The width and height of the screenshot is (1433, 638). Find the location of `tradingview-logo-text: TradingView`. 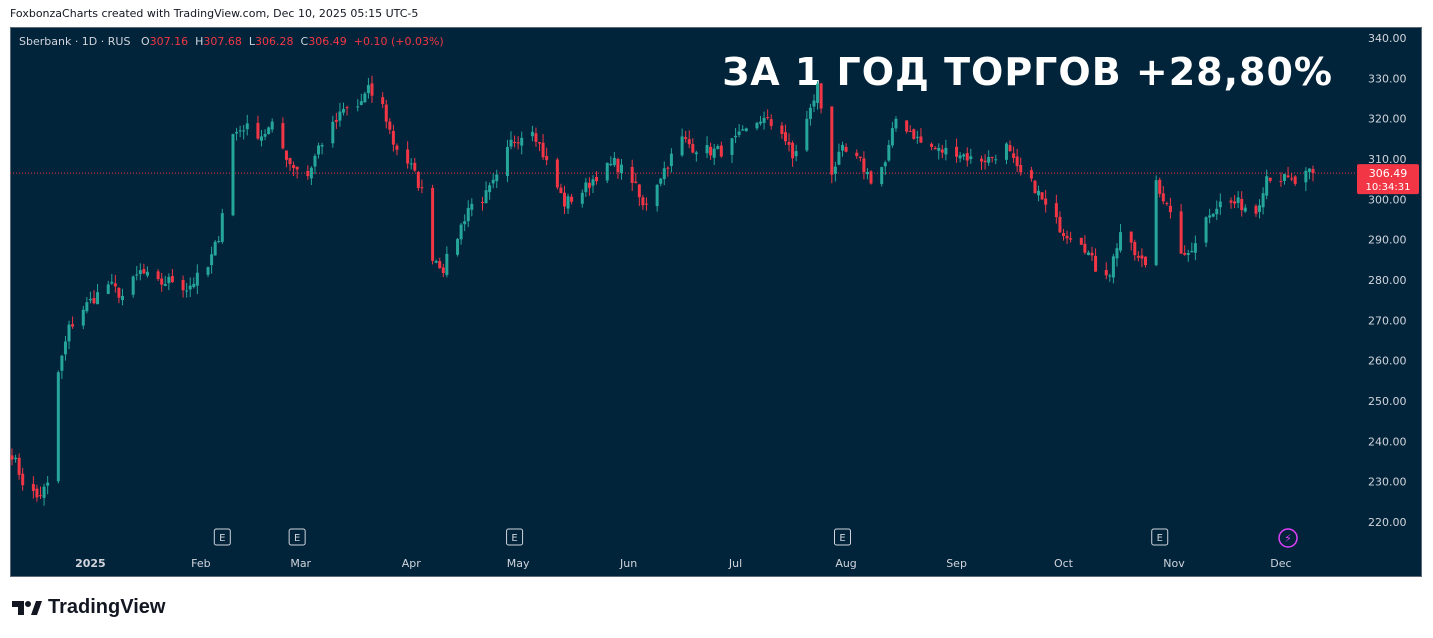

tradingview-logo-text: TradingView is located at coordinates (107, 607).